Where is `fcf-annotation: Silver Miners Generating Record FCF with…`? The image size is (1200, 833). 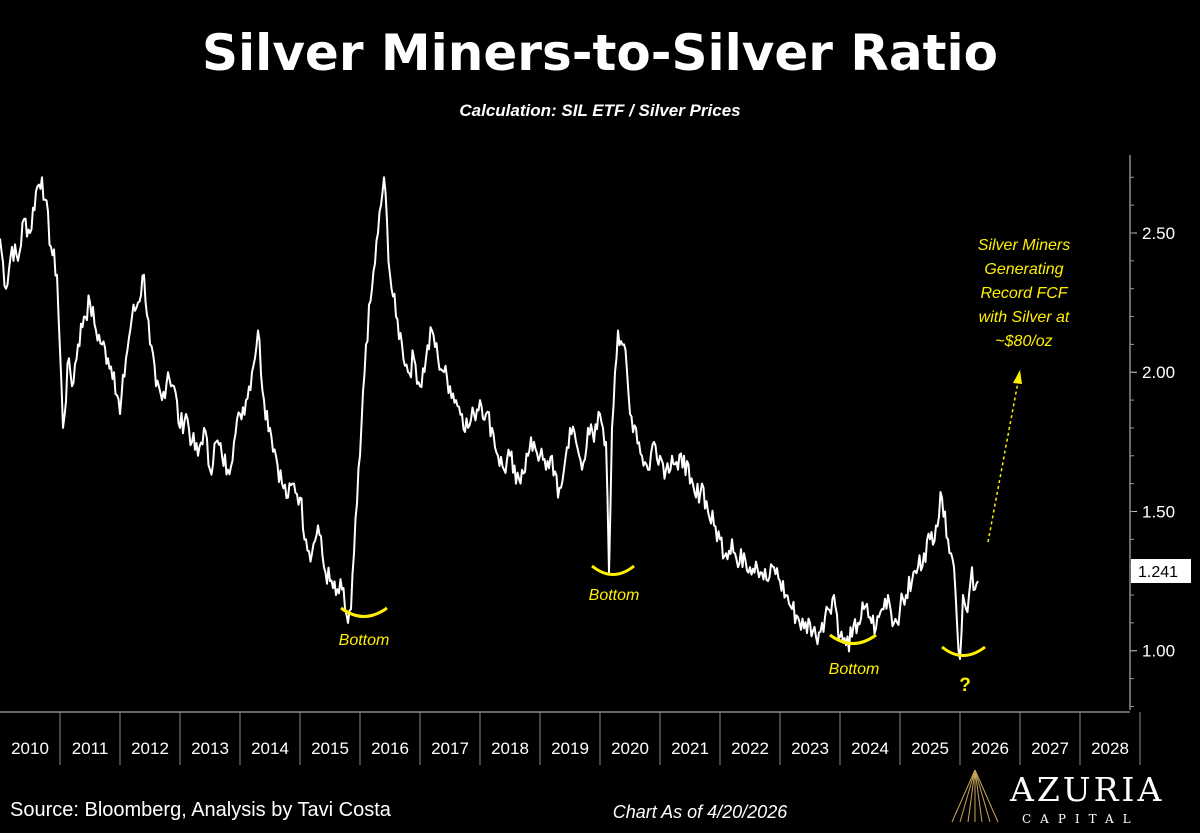 fcf-annotation: Silver Miners Generating Record FCF with… is located at coordinates (1024, 293).